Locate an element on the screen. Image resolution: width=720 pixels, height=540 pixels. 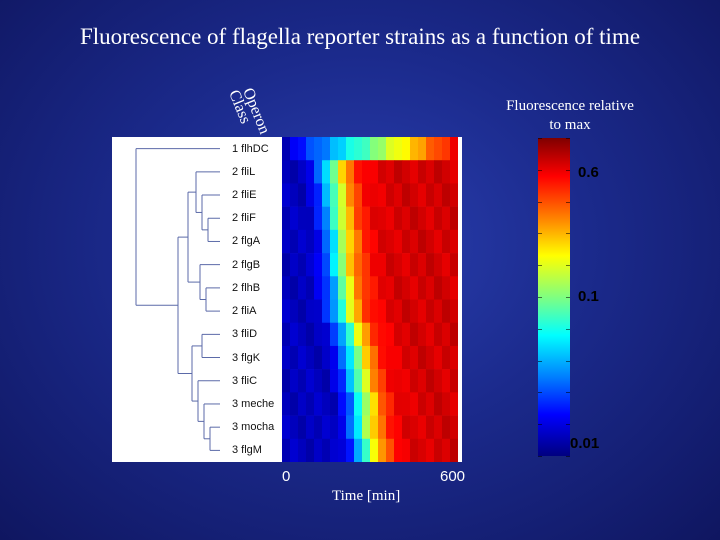
row-label: 2 fliL is located at coordinates (244, 171).